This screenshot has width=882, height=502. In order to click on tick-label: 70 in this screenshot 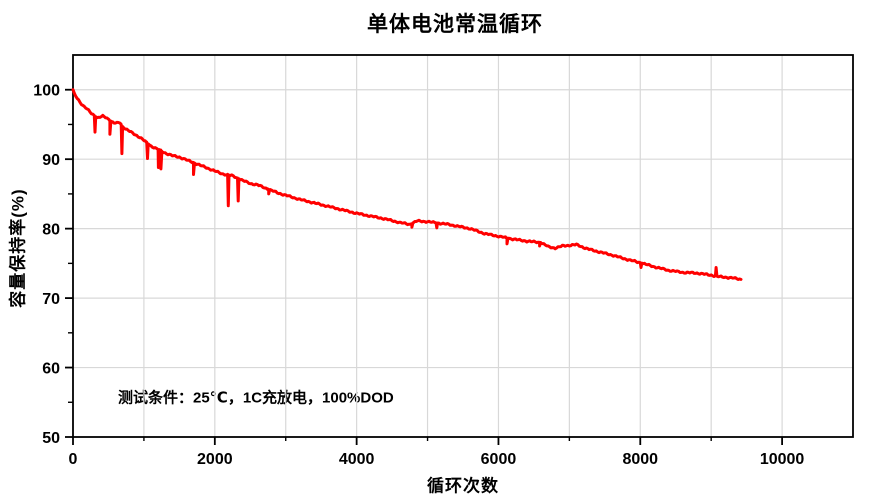, I will do `click(51, 299)`.